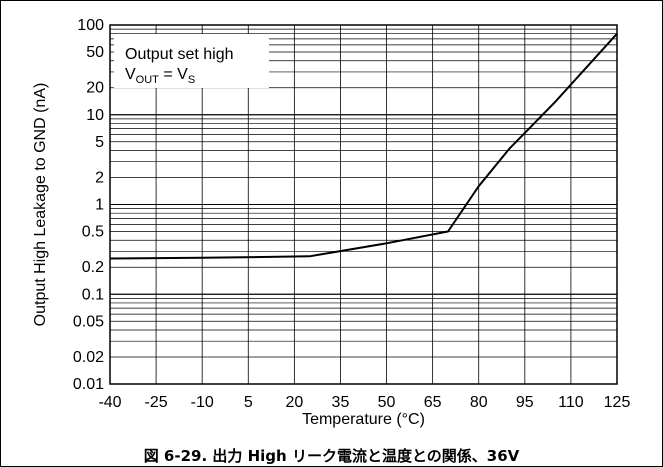 This screenshot has height=467, width=663. I want to click on y-tick-label: 0.05, so click(88, 321).